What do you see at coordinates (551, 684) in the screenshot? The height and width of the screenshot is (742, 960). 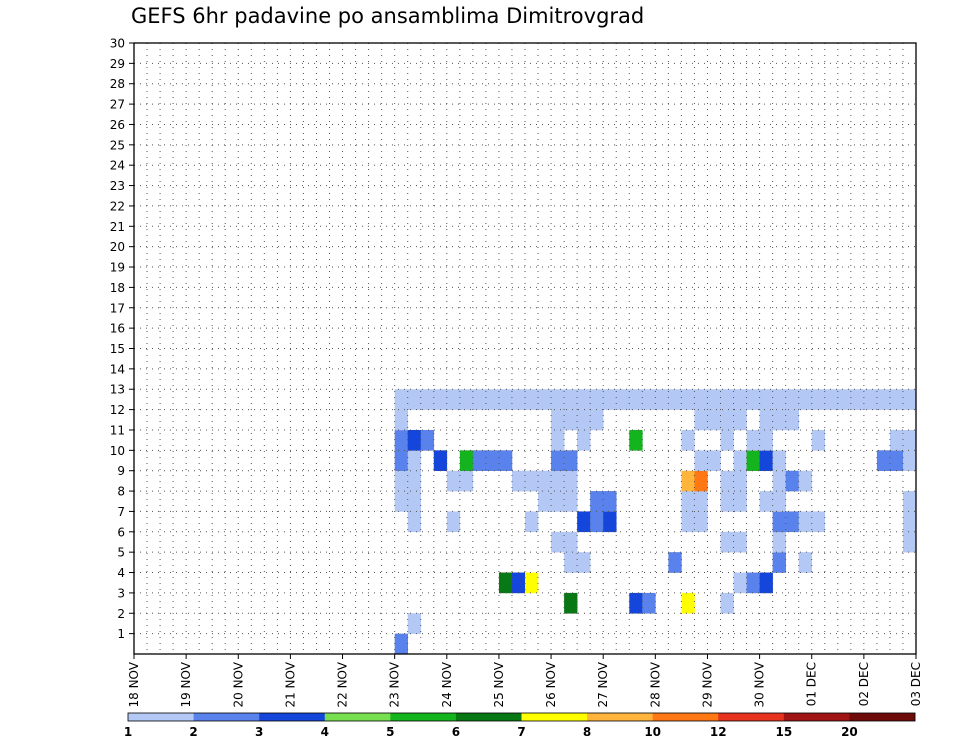 I see `x-tick-label: 26 NOV` at bounding box center [551, 684].